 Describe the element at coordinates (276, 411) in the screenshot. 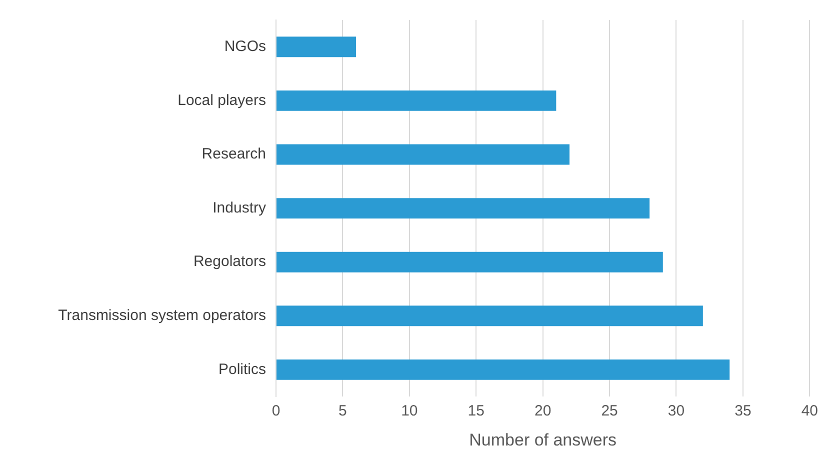

I see `x-tick-label: 0` at that location.